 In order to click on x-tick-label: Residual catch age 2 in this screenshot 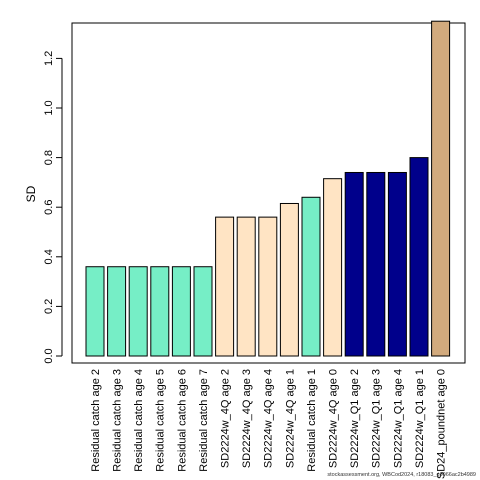, I will do `click(96, 420)`.